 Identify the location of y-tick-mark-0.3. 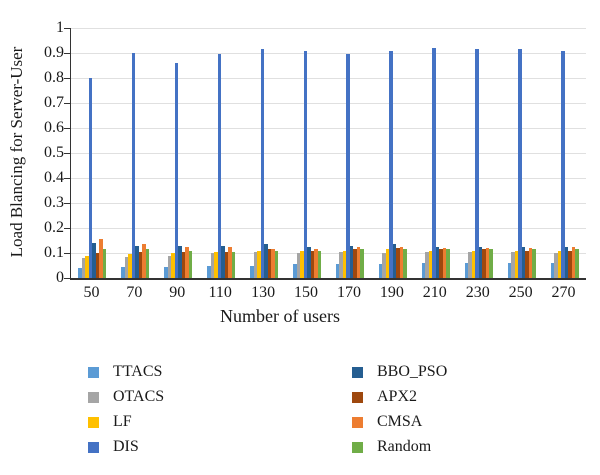
(67, 203).